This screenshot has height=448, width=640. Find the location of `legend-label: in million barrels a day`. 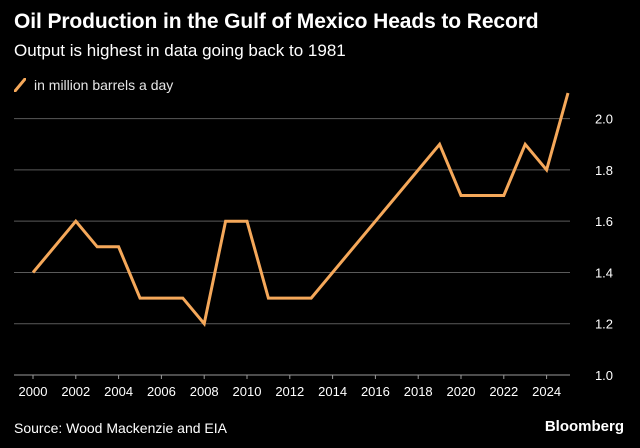

legend-label: in million barrels a day is located at coordinates (104, 85).